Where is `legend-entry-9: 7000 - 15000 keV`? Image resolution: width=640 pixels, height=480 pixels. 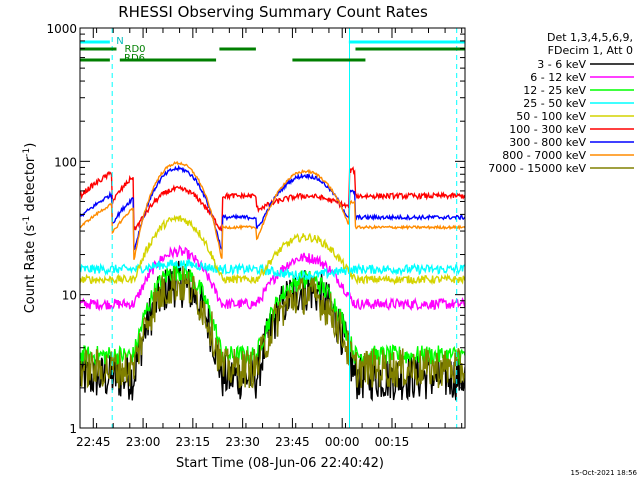 legend-entry-9: 7000 - 15000 keV is located at coordinates (537, 168).